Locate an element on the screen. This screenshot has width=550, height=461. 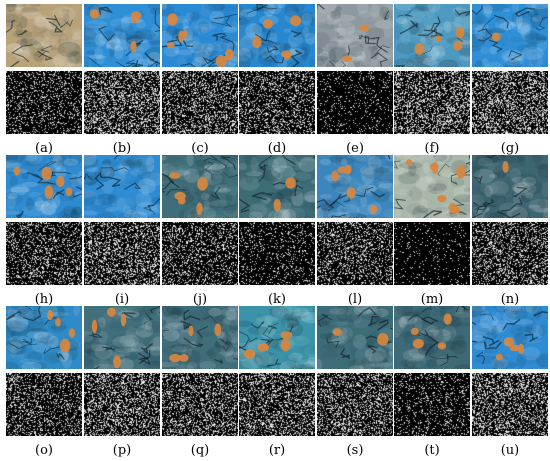
panel-label: (q) is located at coordinates (200, 450).